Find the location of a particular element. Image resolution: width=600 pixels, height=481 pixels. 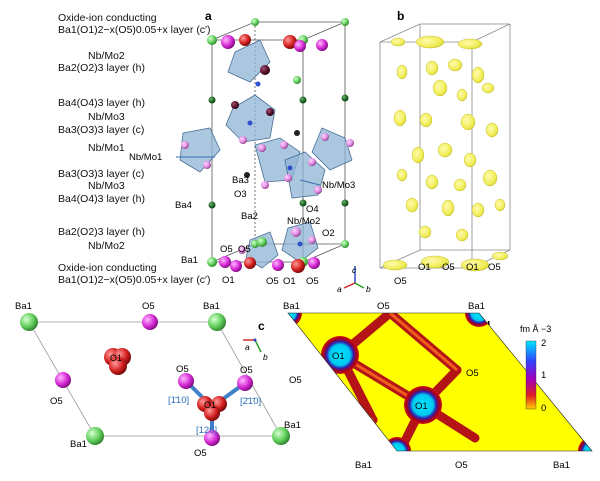

label-o5-c: O5 is located at coordinates (272, 281).